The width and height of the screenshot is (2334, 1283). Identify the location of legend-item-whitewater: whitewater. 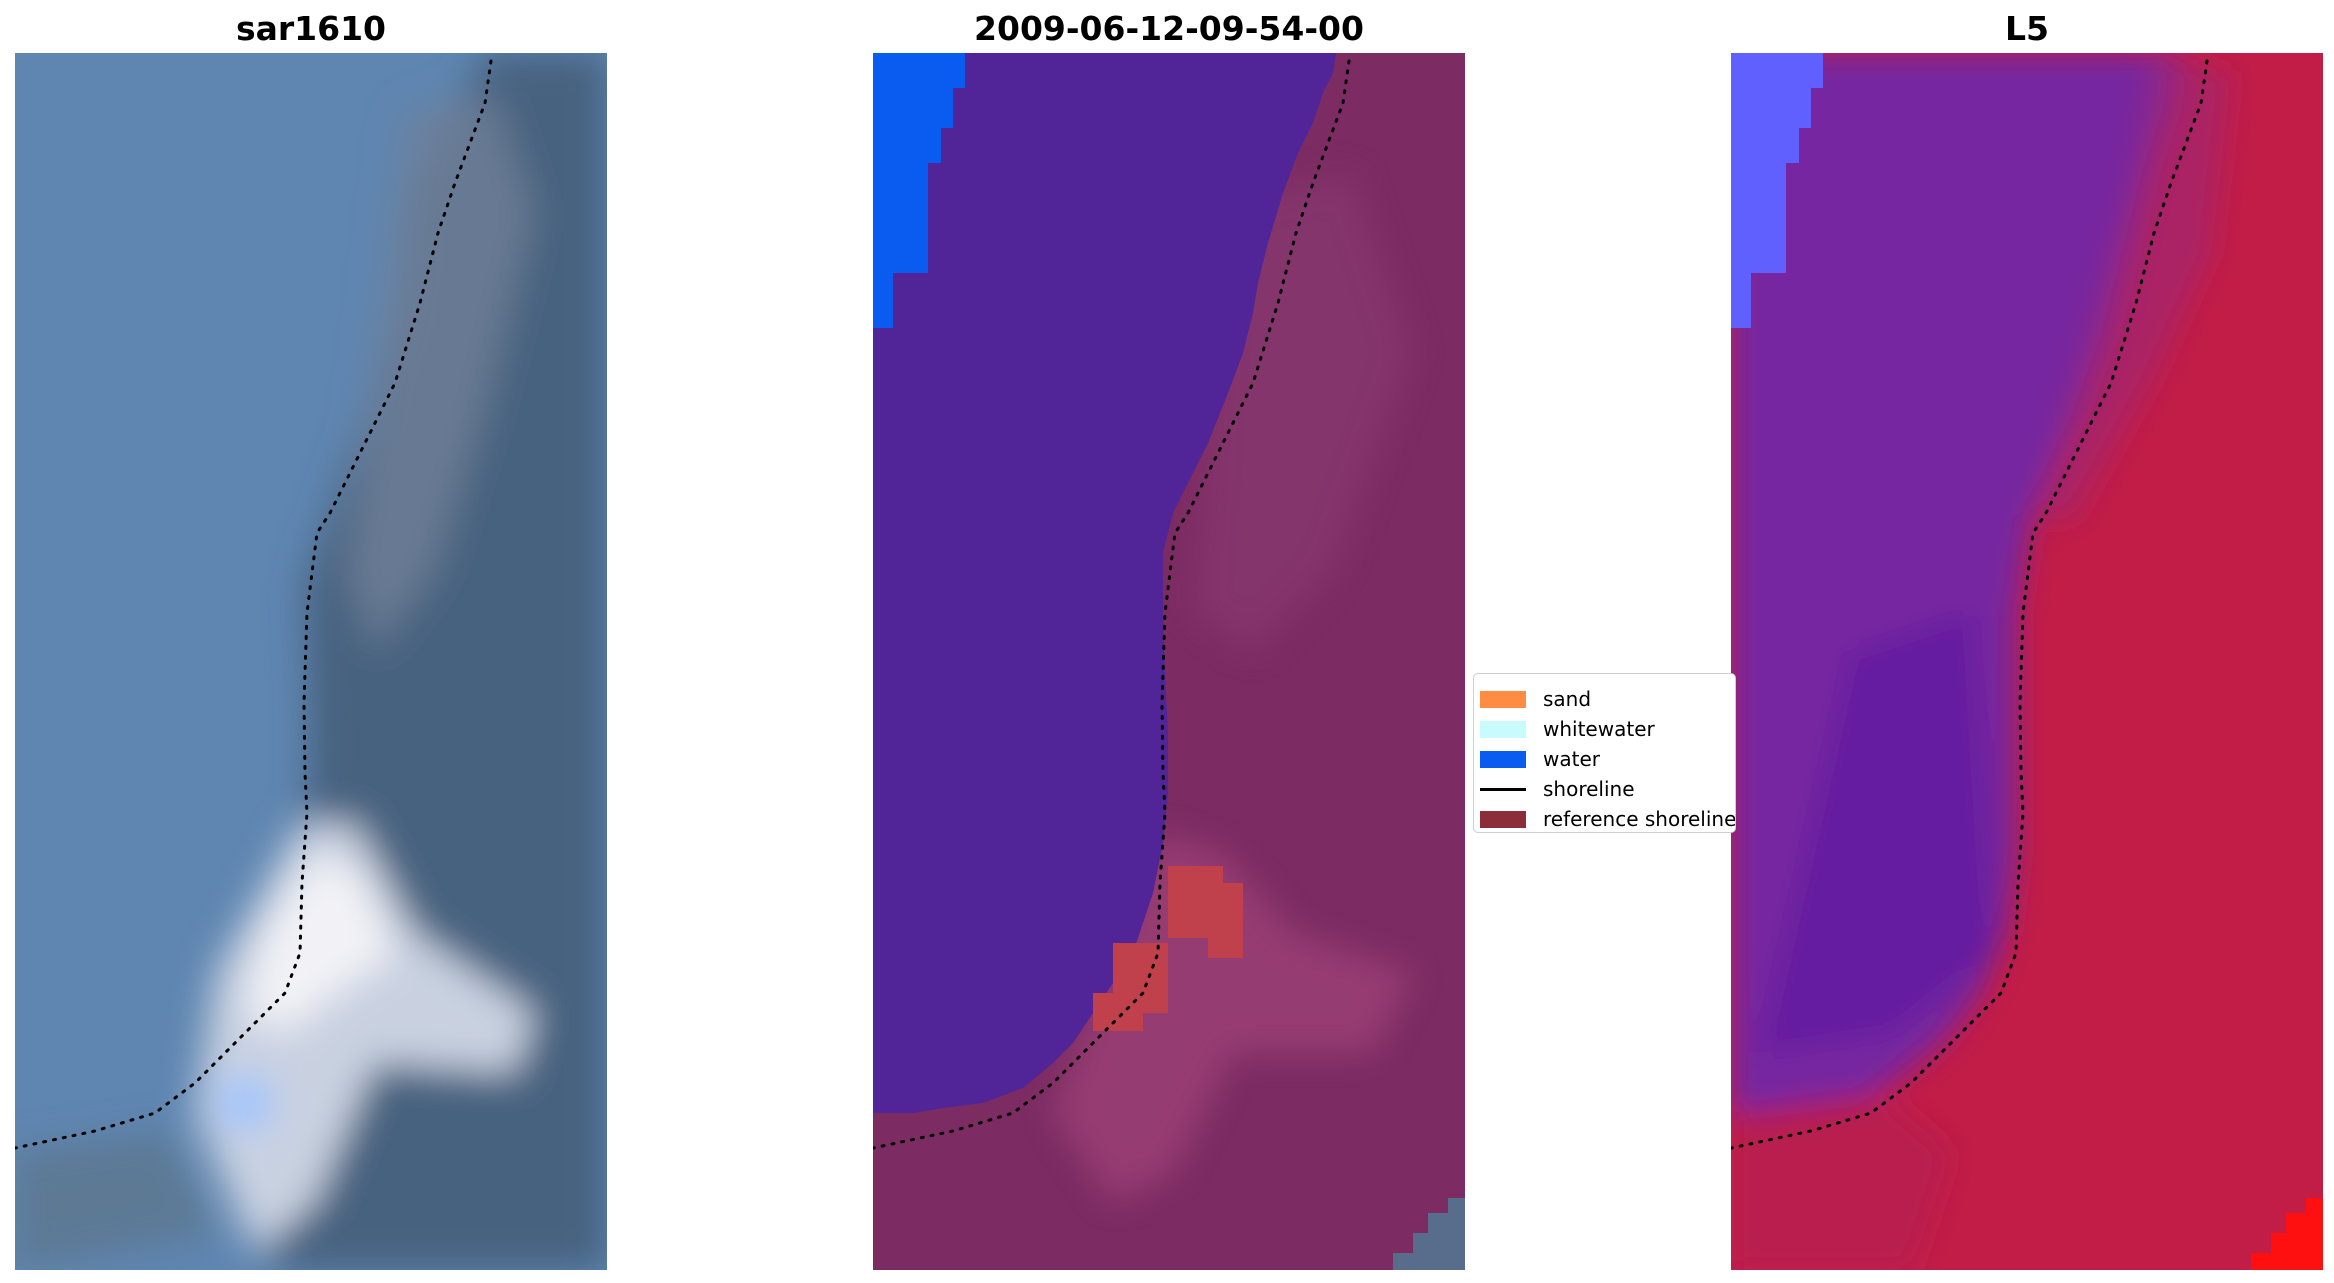
(1567, 729).